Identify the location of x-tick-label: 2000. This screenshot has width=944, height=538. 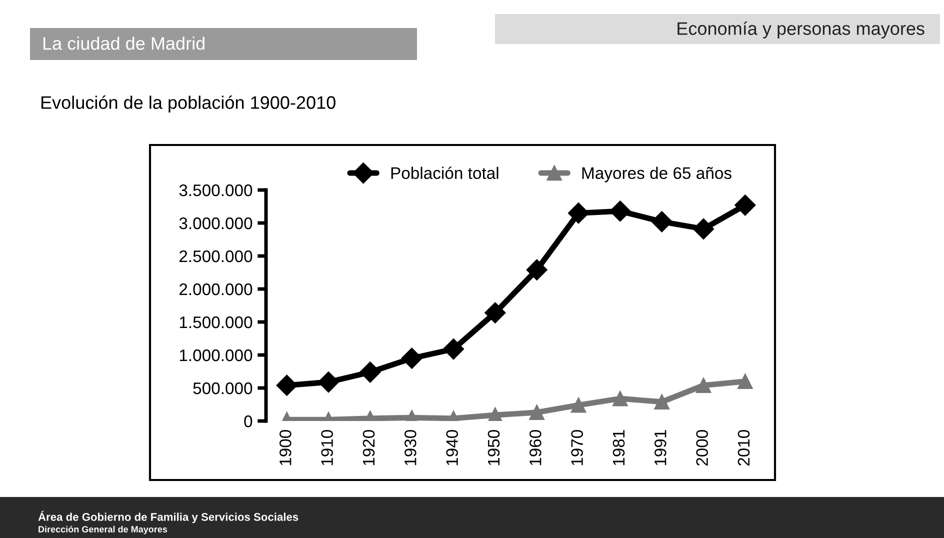
(702, 448).